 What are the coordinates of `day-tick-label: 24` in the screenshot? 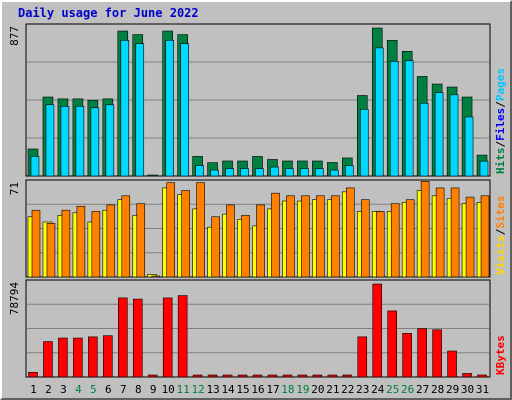 It's located at (378, 389).